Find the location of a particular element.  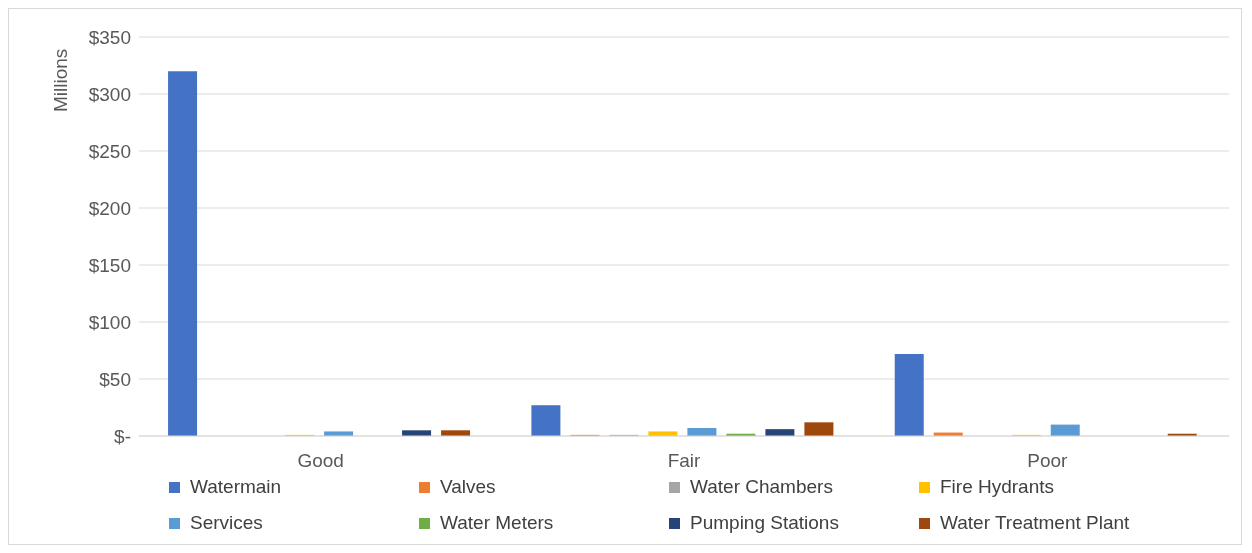

legend-label: Services is located at coordinates (226, 523).